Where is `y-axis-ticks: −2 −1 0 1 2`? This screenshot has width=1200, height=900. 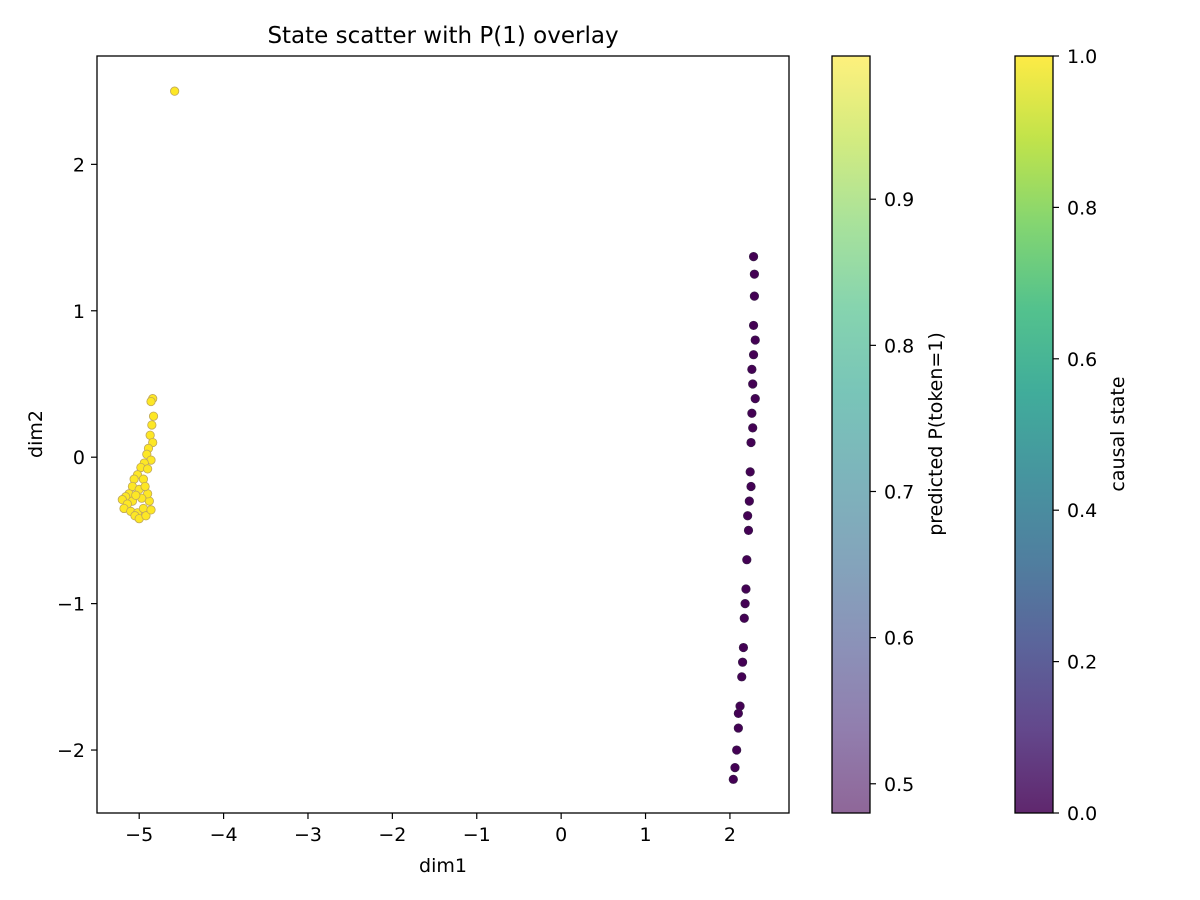
y-axis-ticks: −2 −1 0 1 2 is located at coordinates (77, 458).